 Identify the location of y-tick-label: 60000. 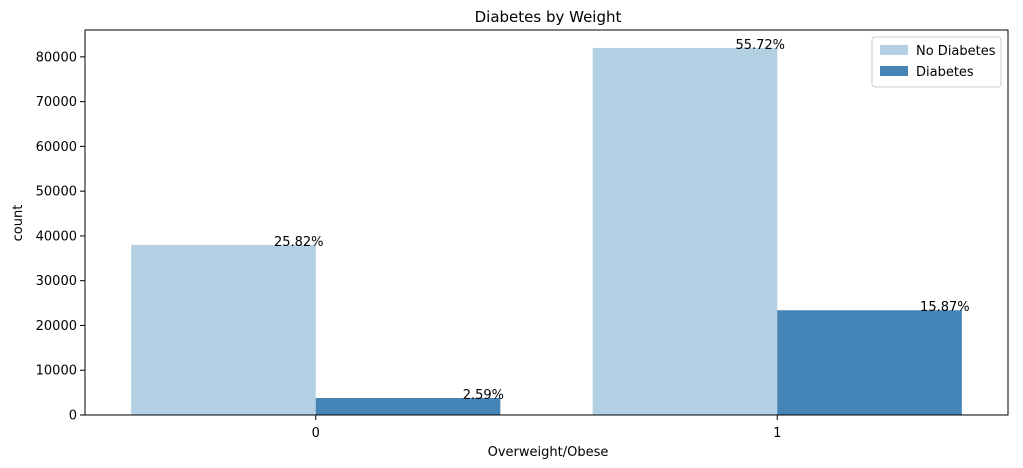
(56, 147).